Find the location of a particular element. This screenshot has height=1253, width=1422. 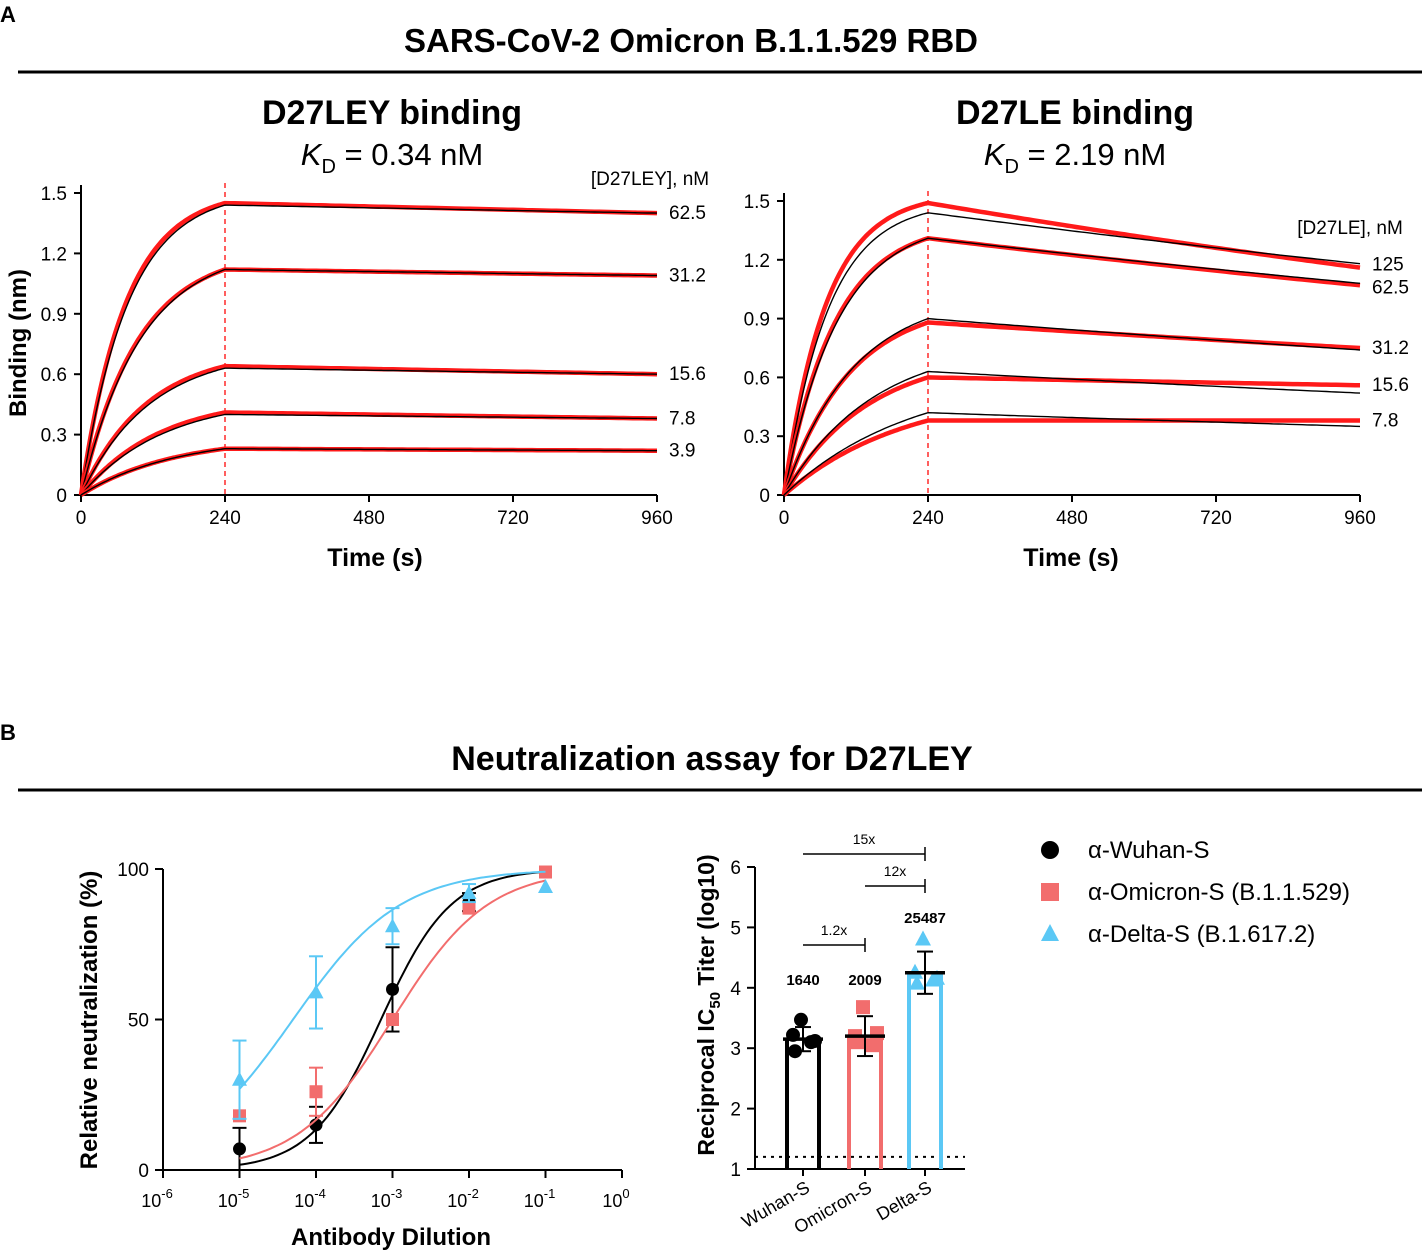

chart1-ylabel: Binding (nm) is located at coordinates (18, 343).